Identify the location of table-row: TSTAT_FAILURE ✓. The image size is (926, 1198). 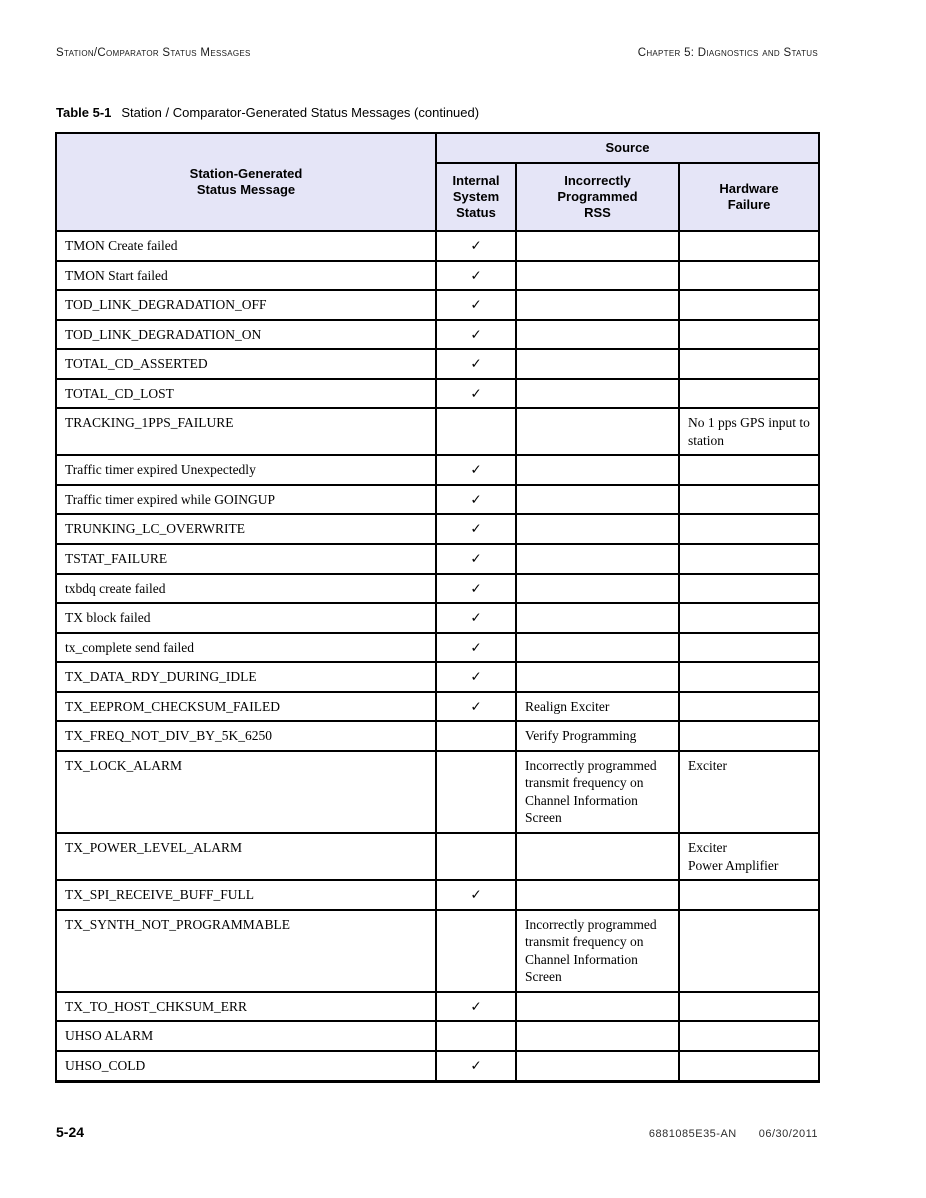
(438, 559).